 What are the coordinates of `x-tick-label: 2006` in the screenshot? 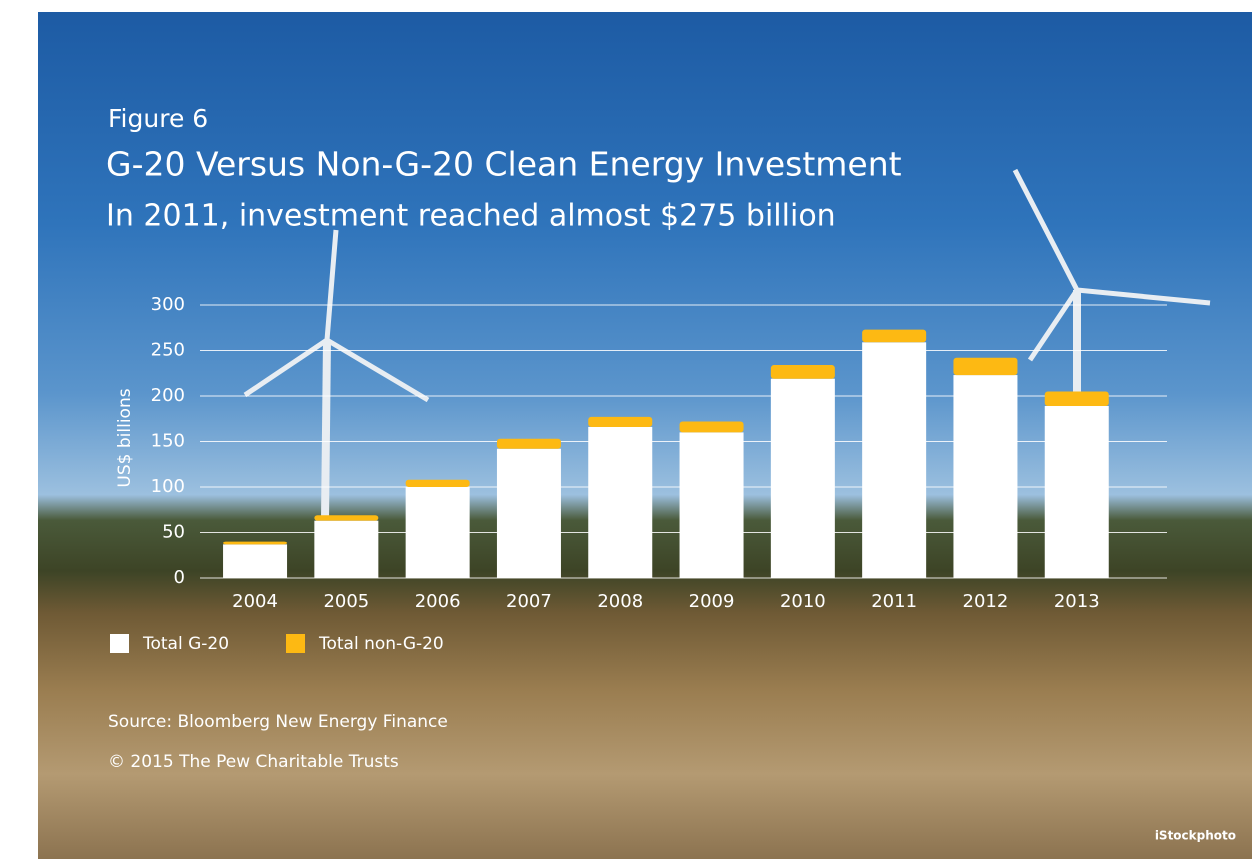 It's located at (438, 601).